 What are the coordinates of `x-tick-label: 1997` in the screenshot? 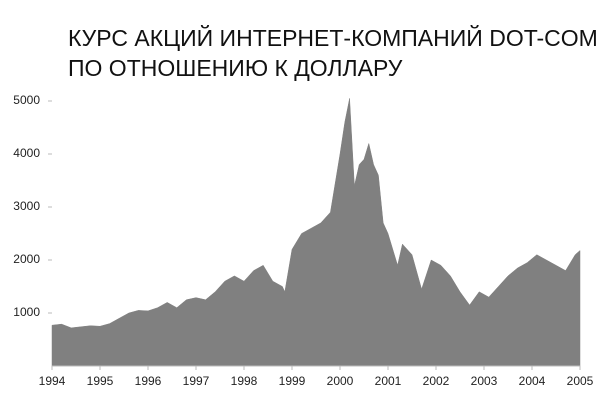 It's located at (196, 381).